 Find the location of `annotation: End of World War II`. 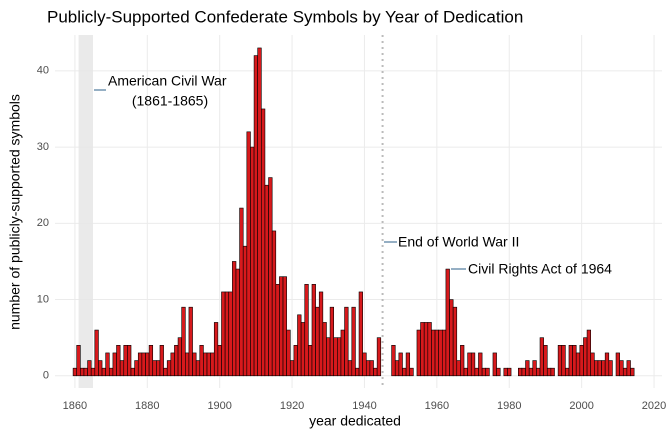

annotation: End of World War II is located at coordinates (458, 242).